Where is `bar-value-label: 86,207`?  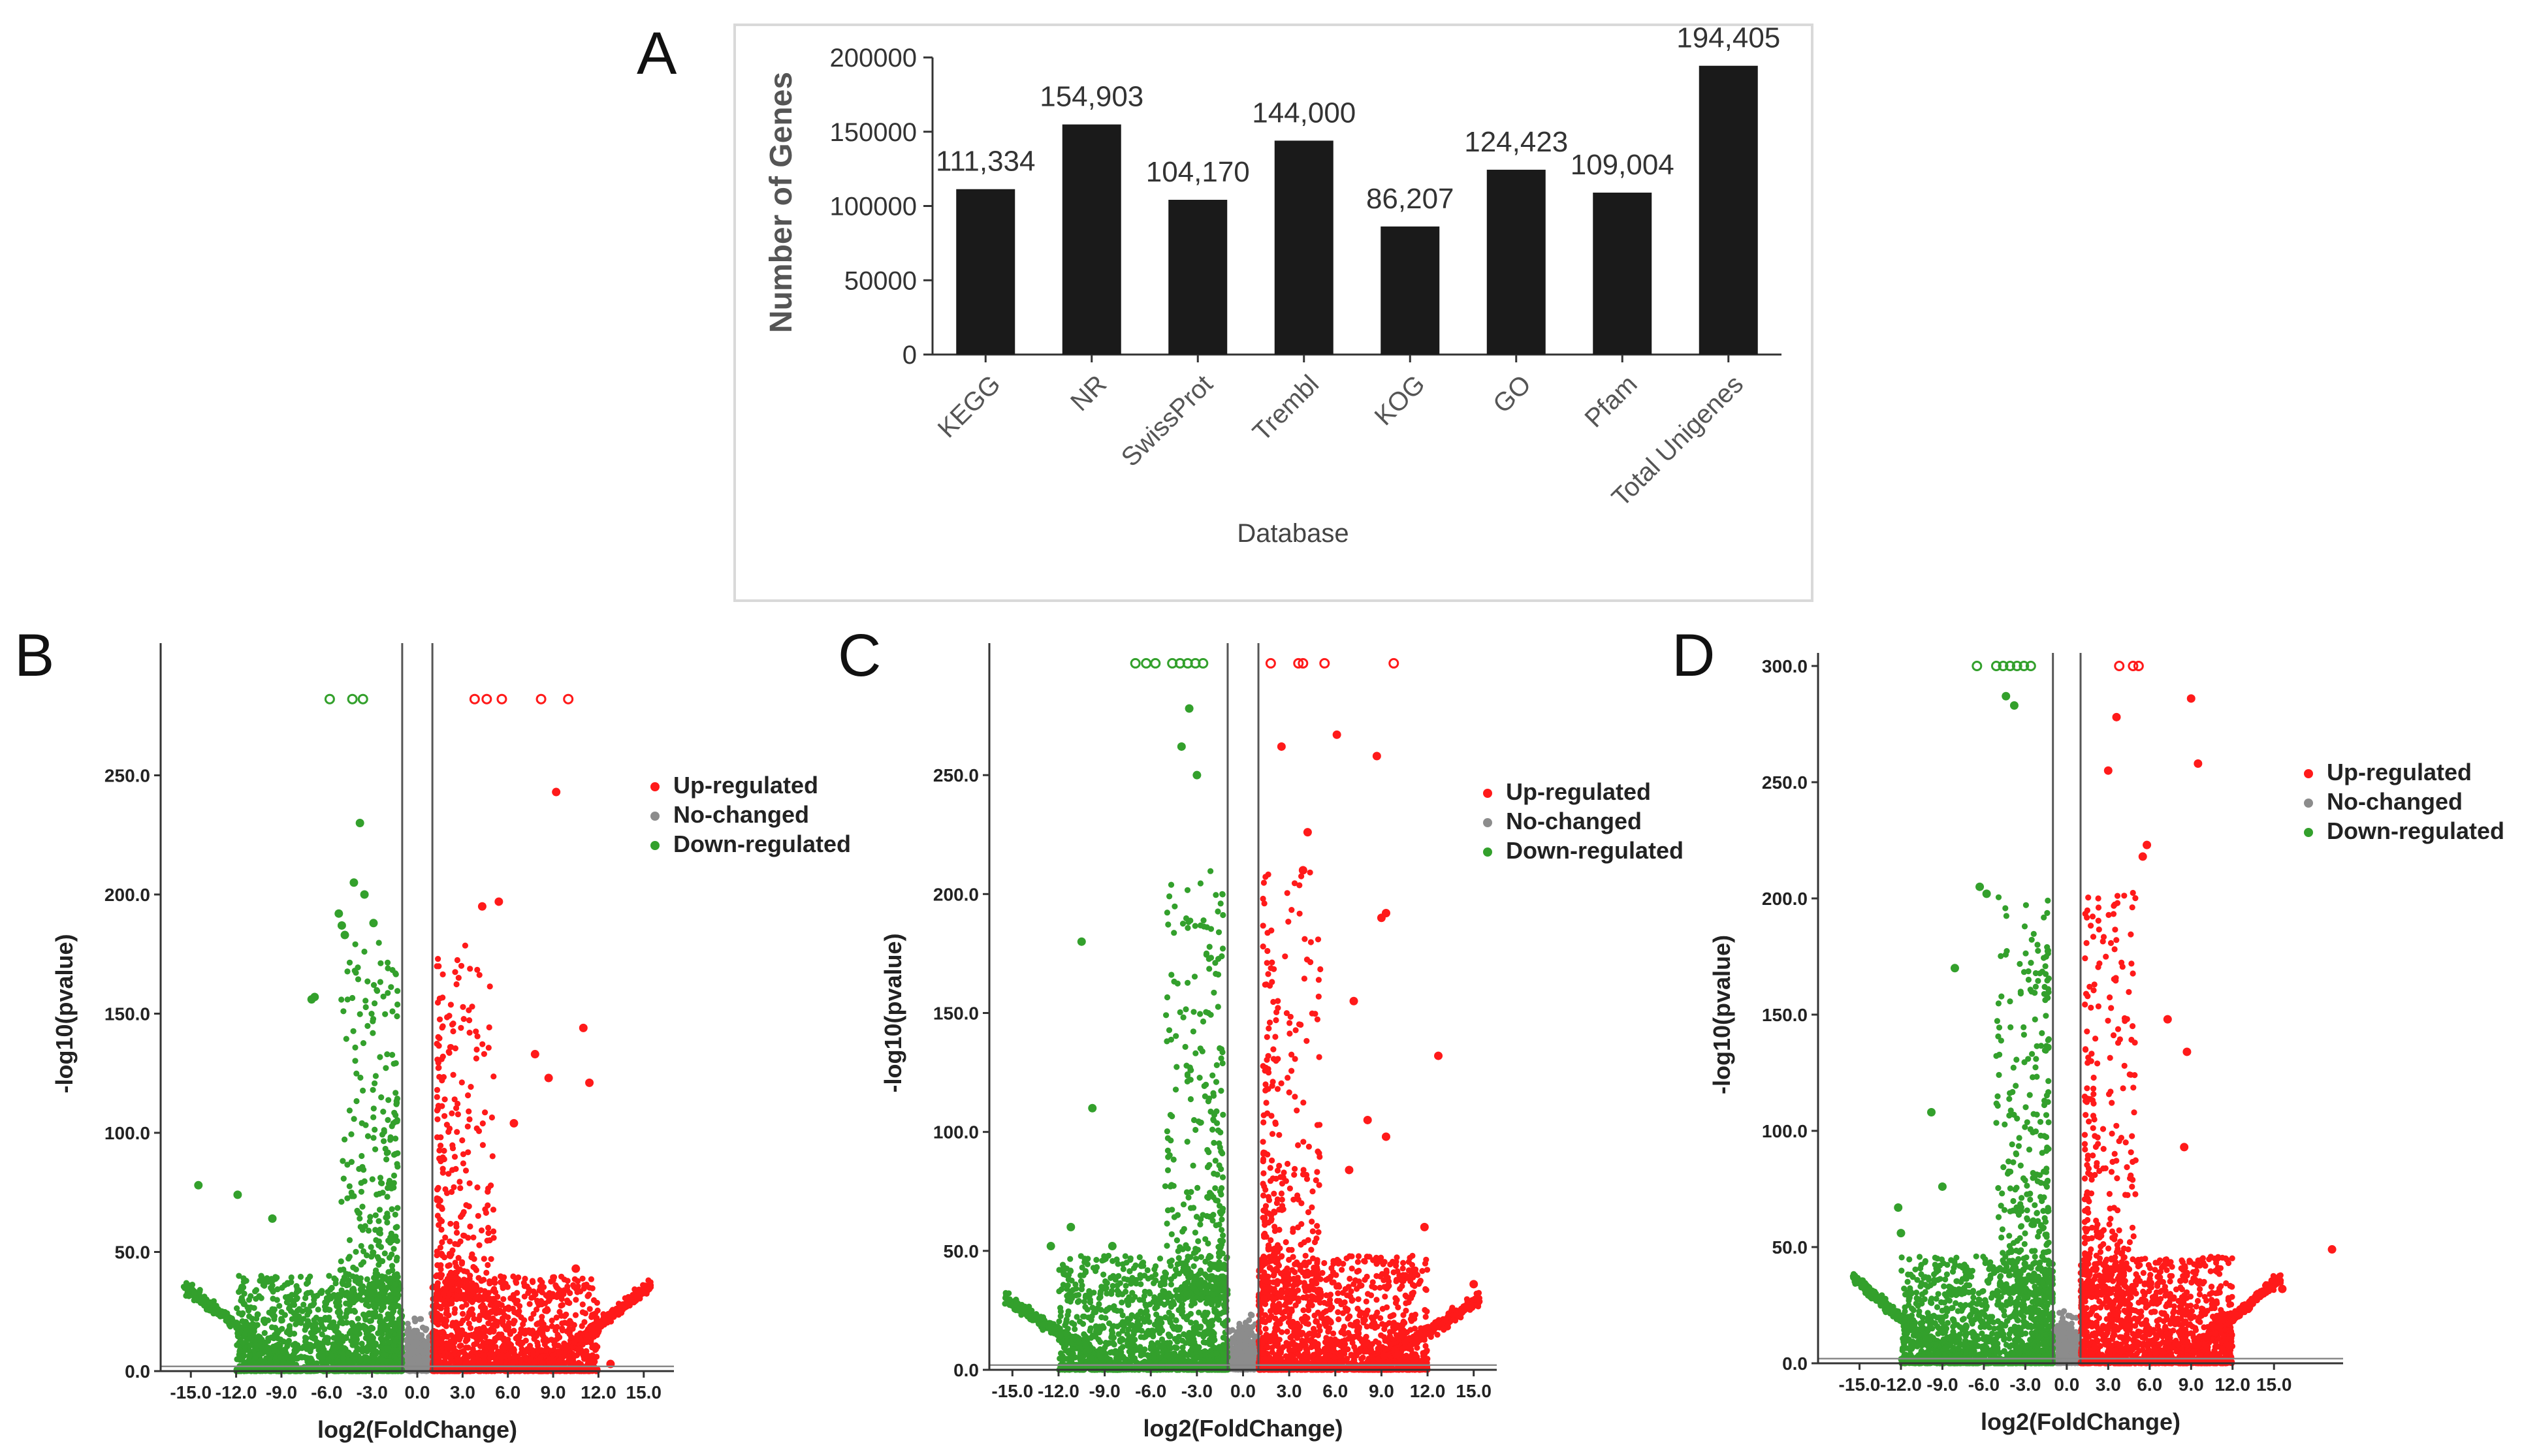
bar-value-label: 86,207 is located at coordinates (1410, 199).